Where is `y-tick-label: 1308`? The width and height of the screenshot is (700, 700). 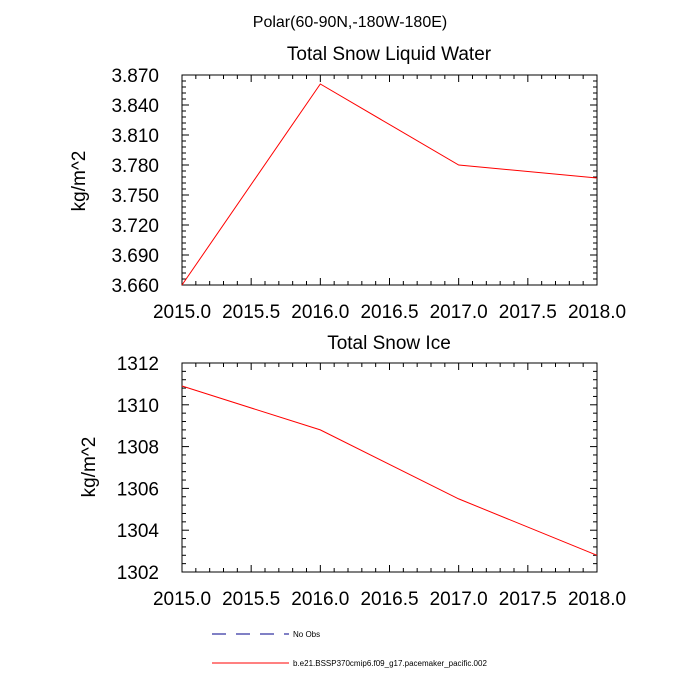 y-tick-label: 1308 is located at coordinates (138, 448).